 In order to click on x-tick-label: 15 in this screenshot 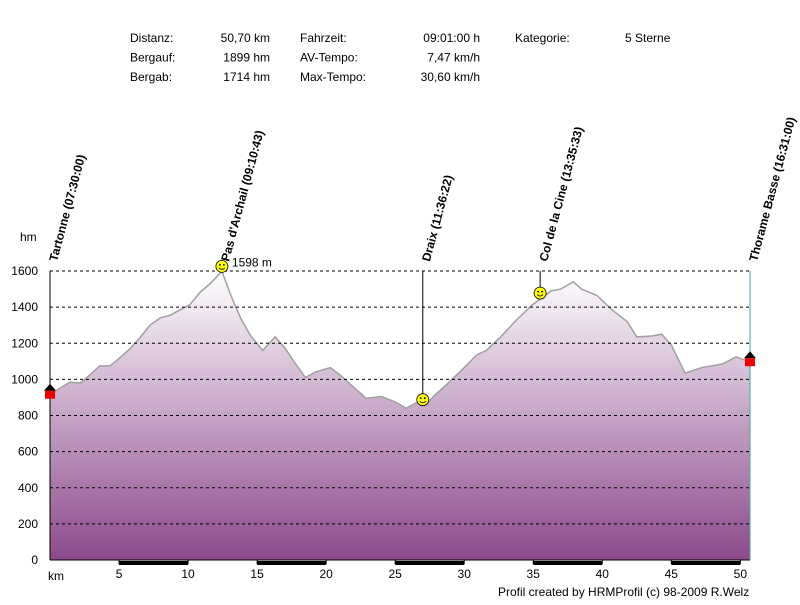, I will do `click(257, 574)`.